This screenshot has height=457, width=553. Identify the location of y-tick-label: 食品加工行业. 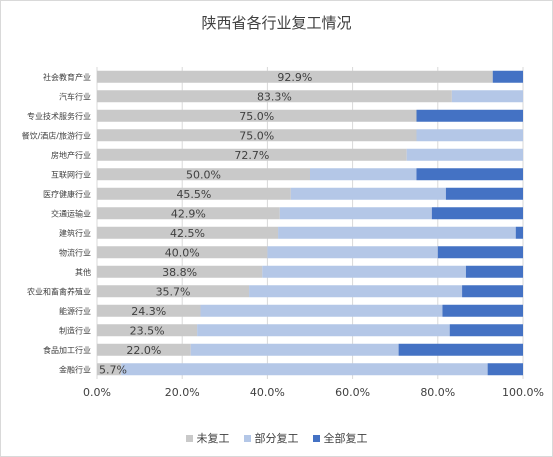
(67, 350).